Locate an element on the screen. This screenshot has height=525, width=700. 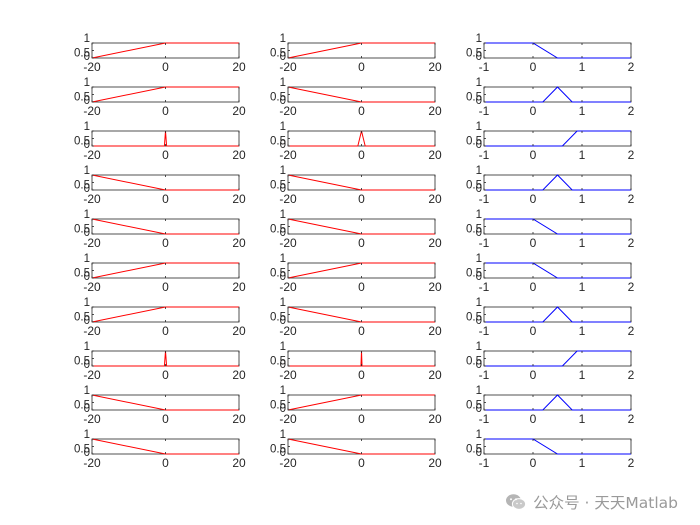
subplot-r9-c3: -1 0 1 200.51 is located at coordinates (550, 405).